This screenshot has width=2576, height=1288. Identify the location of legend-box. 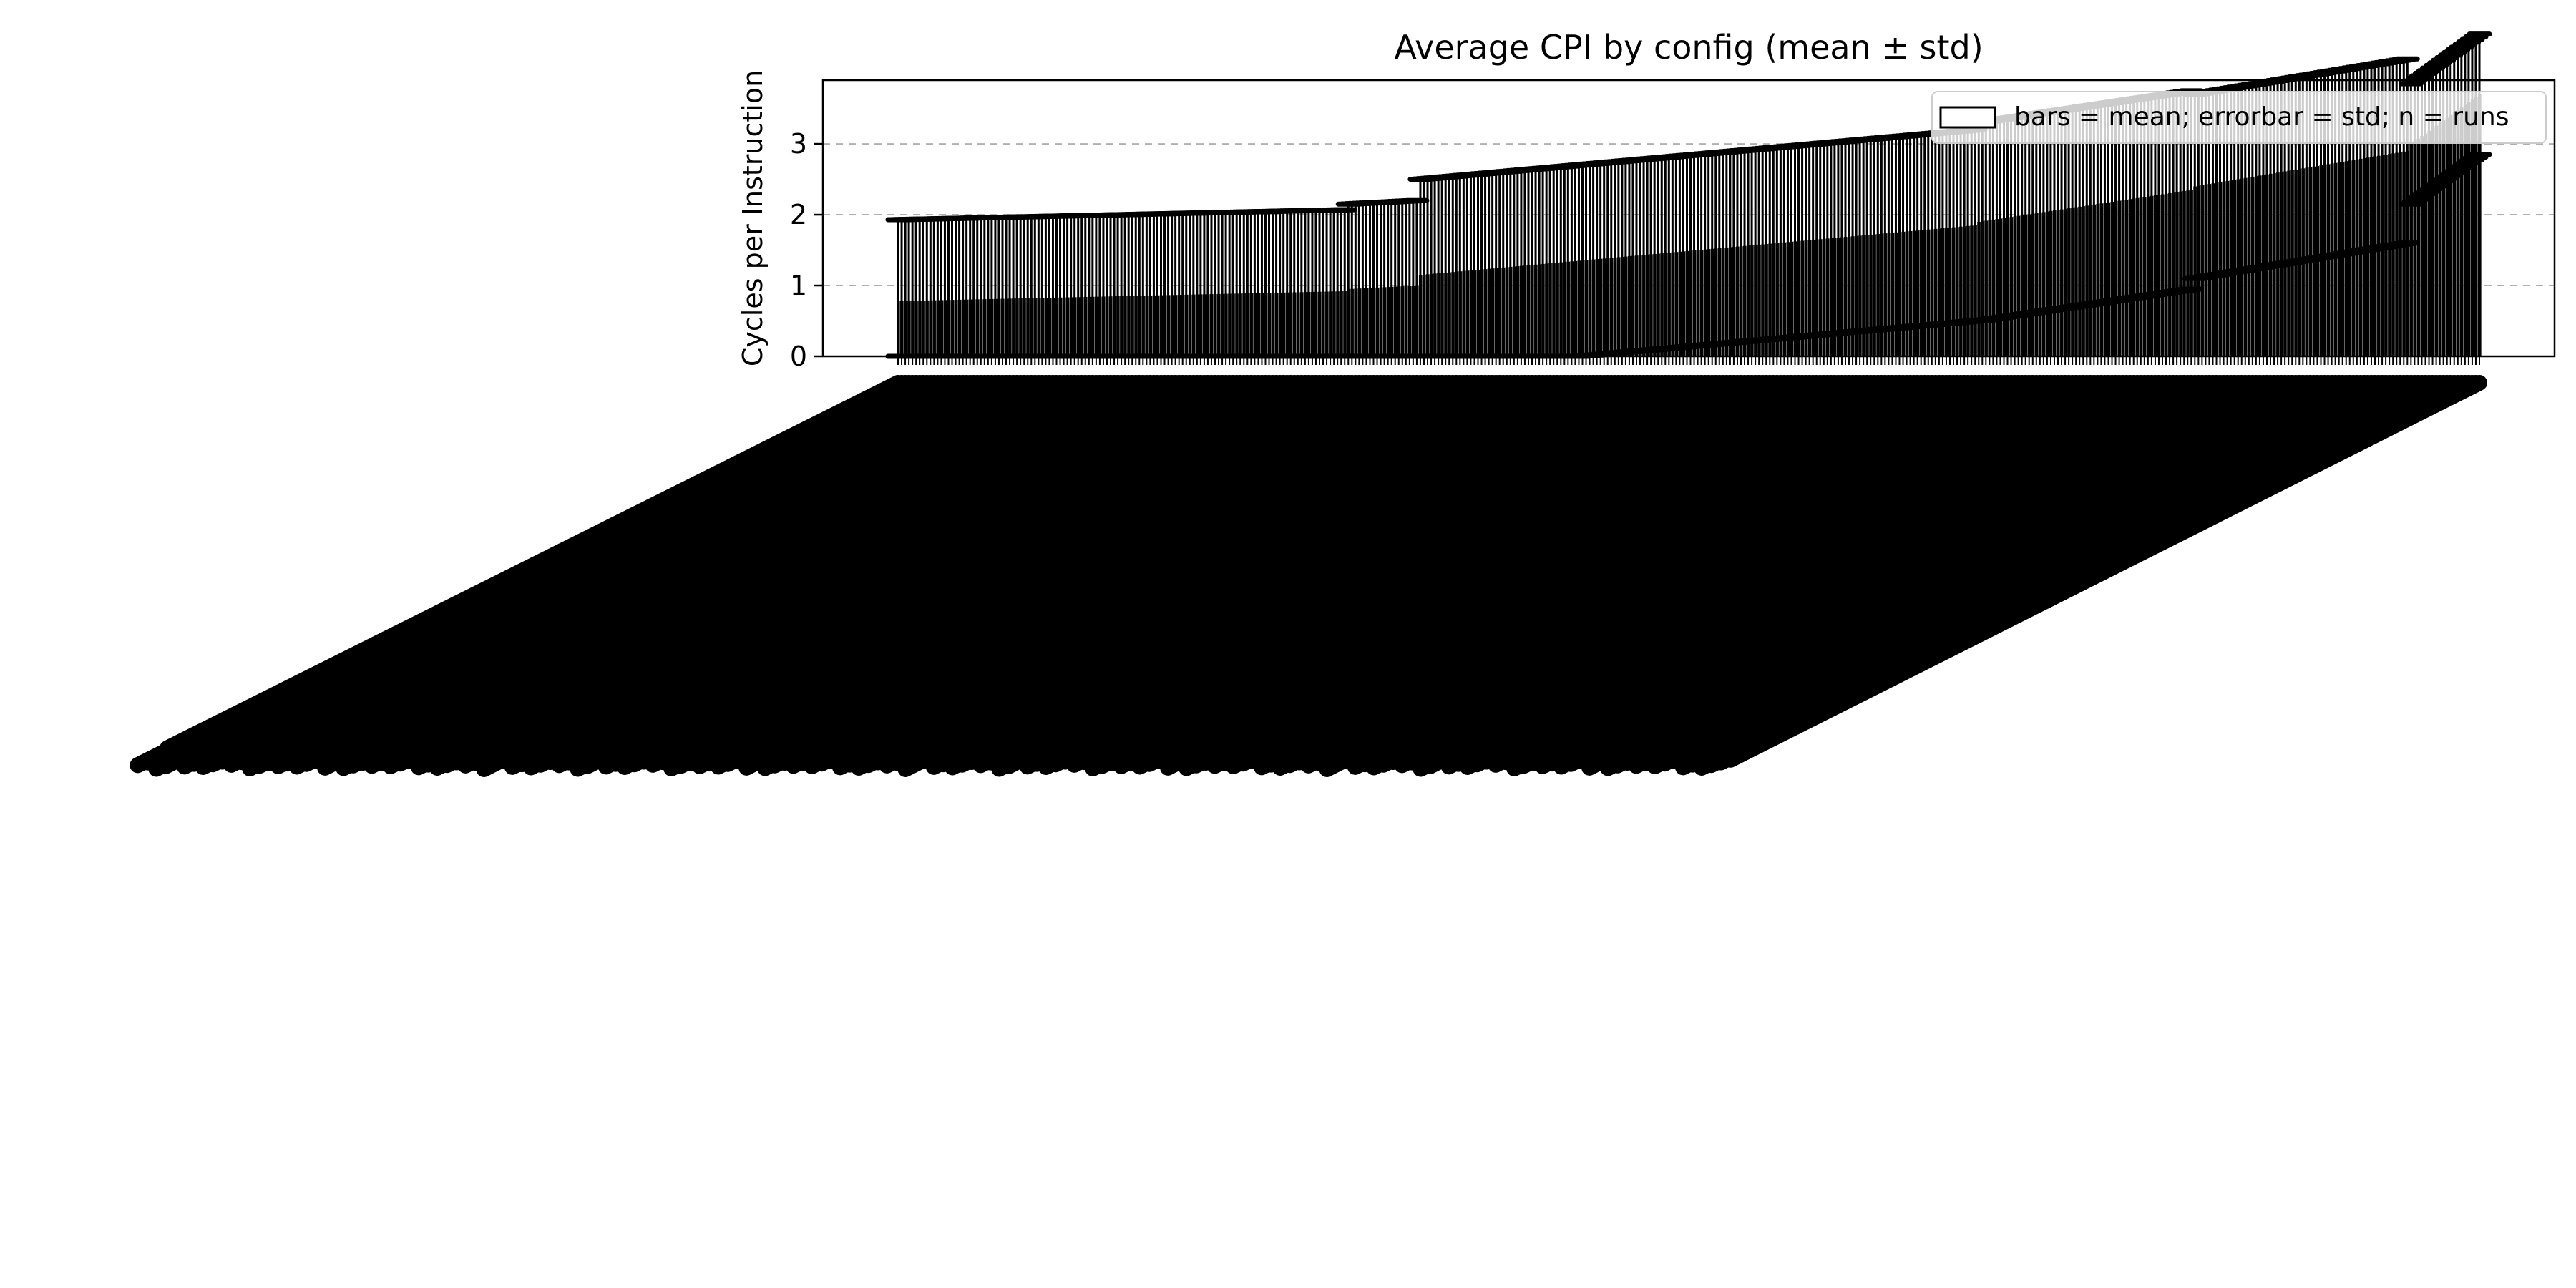
(2239, 117).